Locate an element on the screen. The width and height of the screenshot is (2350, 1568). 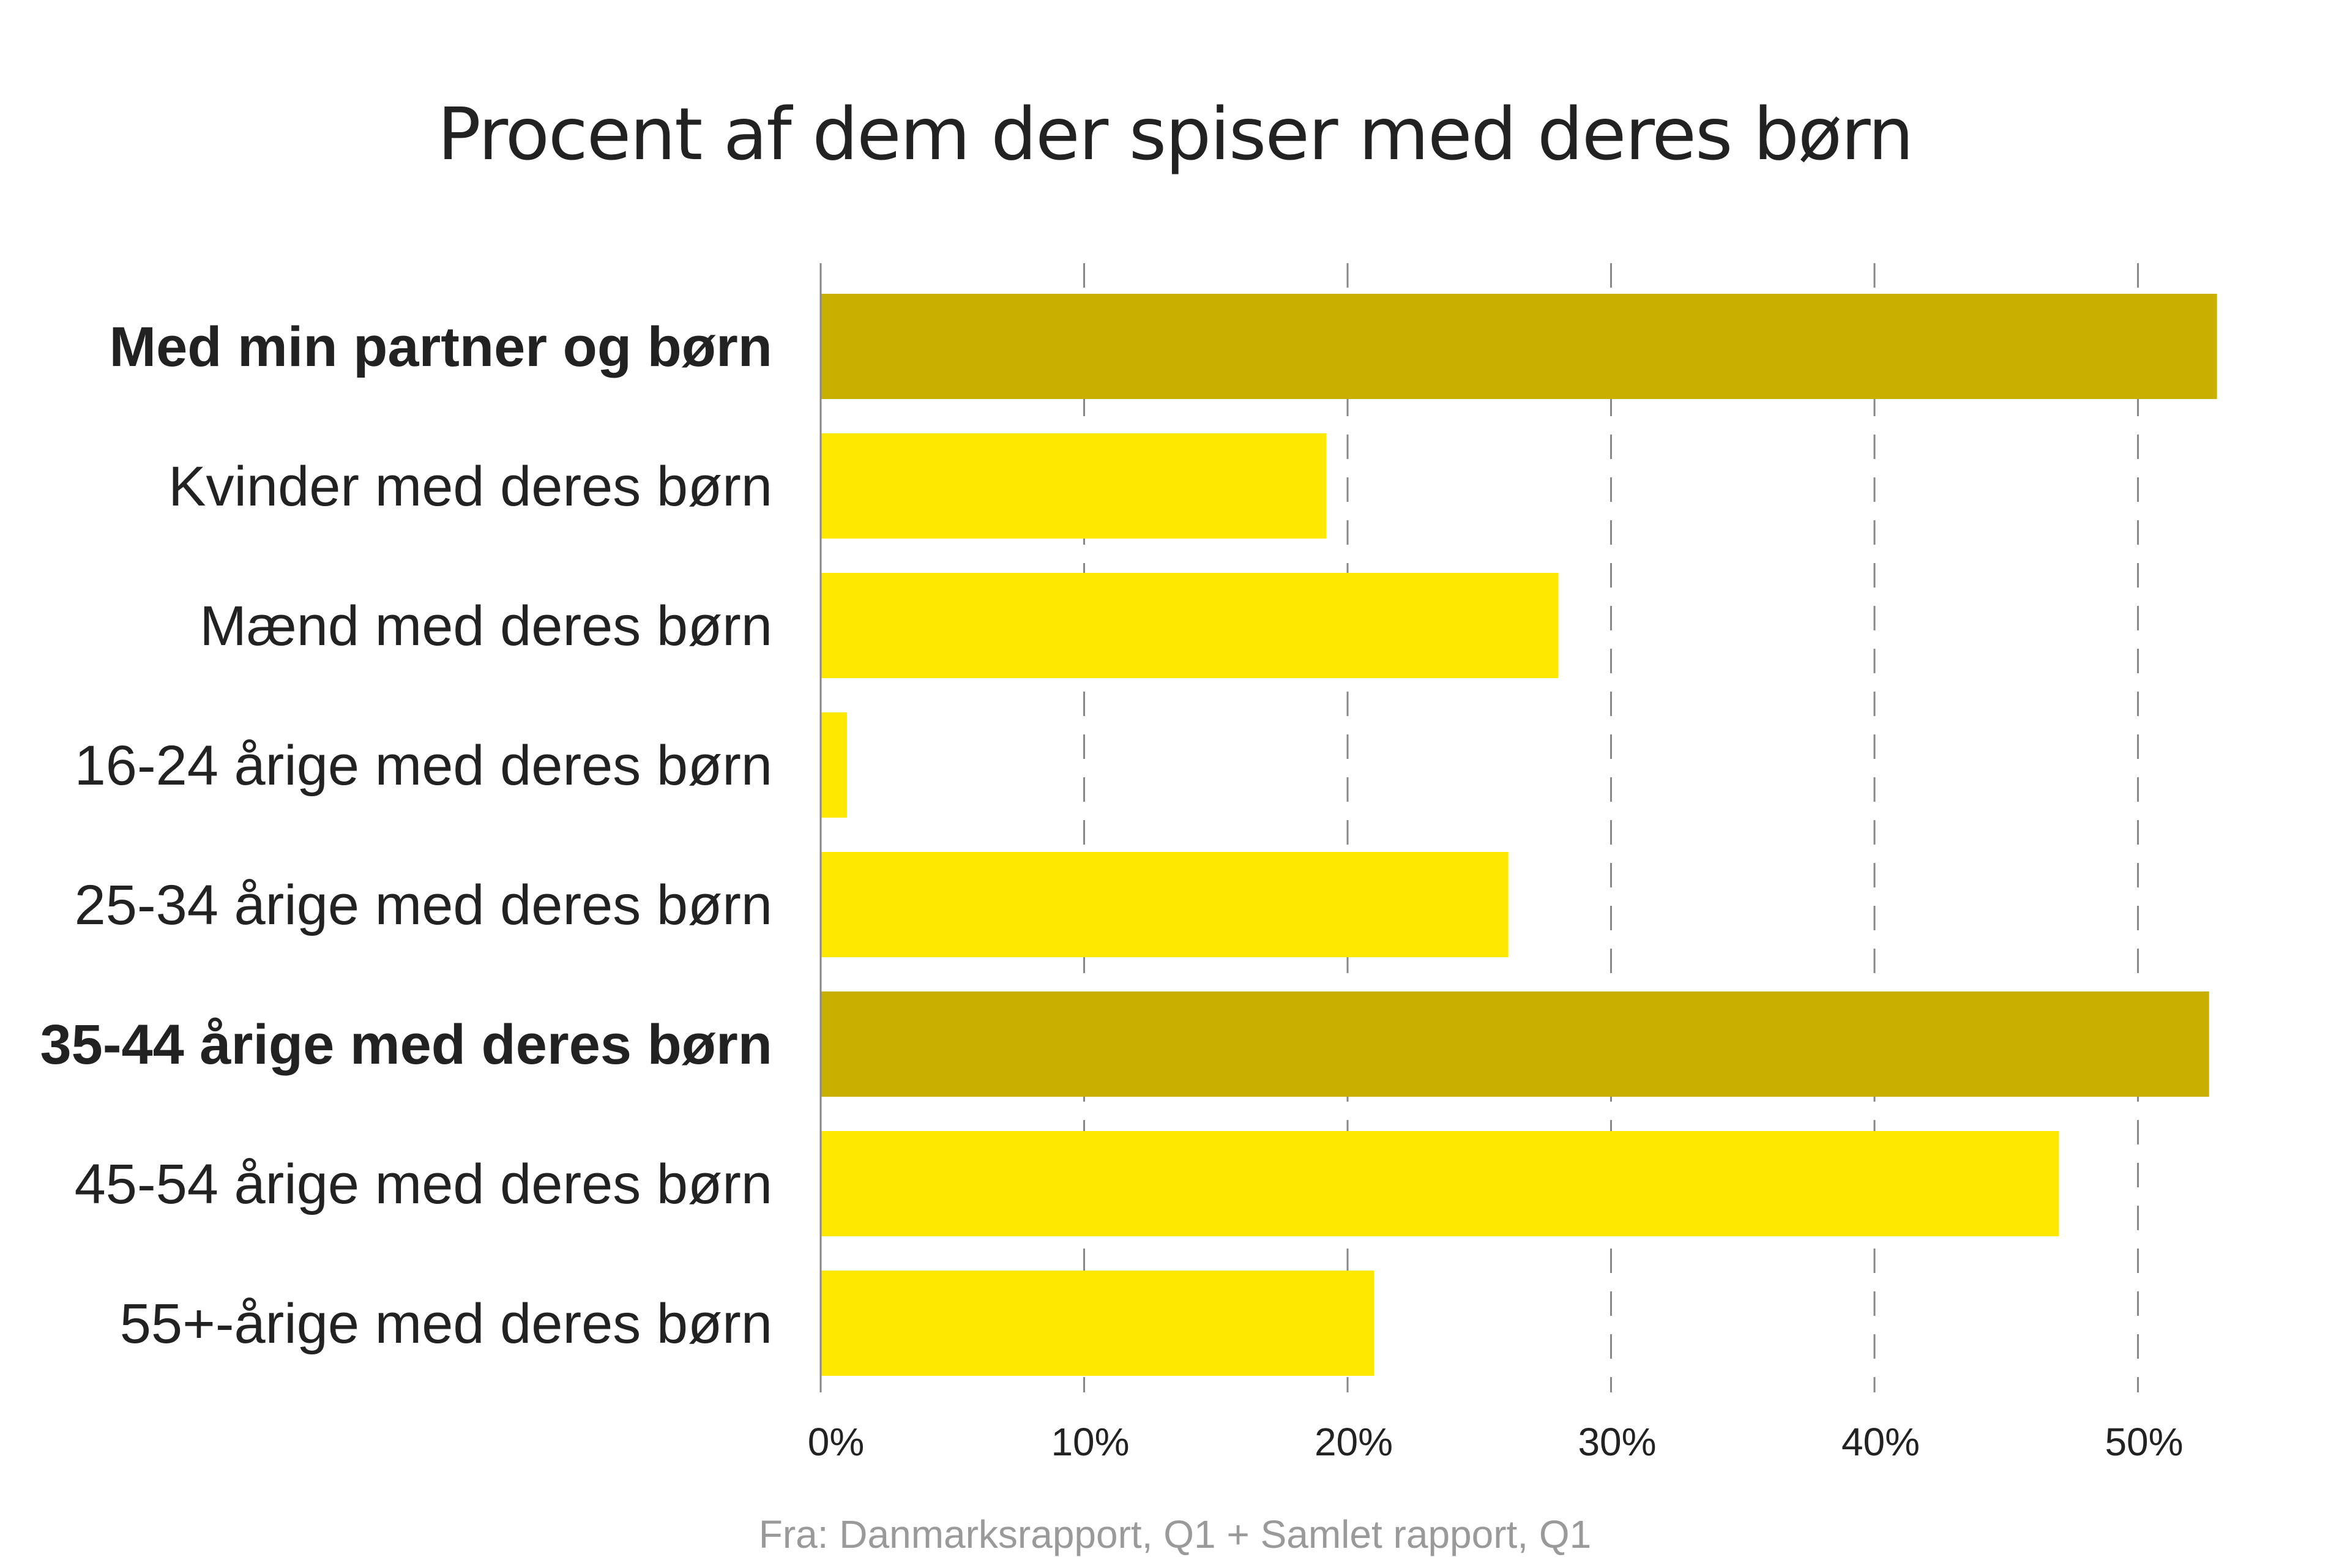
chart-title: Procent af dem der spiser med deres børn is located at coordinates (1175, 134).